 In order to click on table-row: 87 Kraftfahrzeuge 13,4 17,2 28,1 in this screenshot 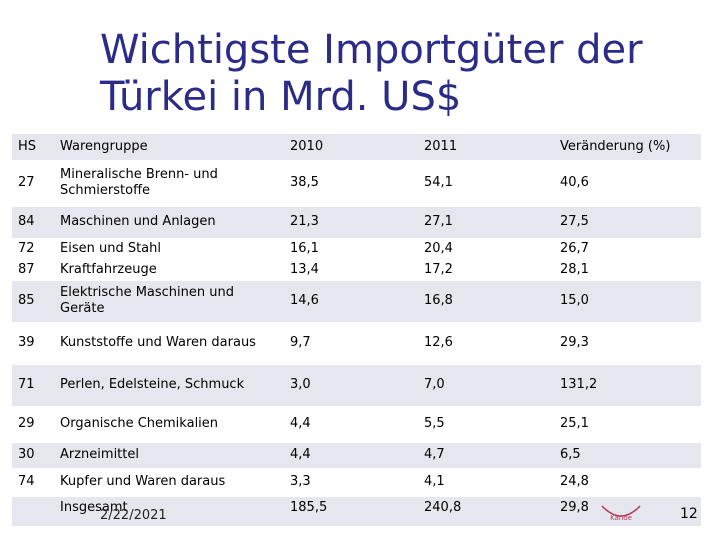, I will do `click(356, 270)`.